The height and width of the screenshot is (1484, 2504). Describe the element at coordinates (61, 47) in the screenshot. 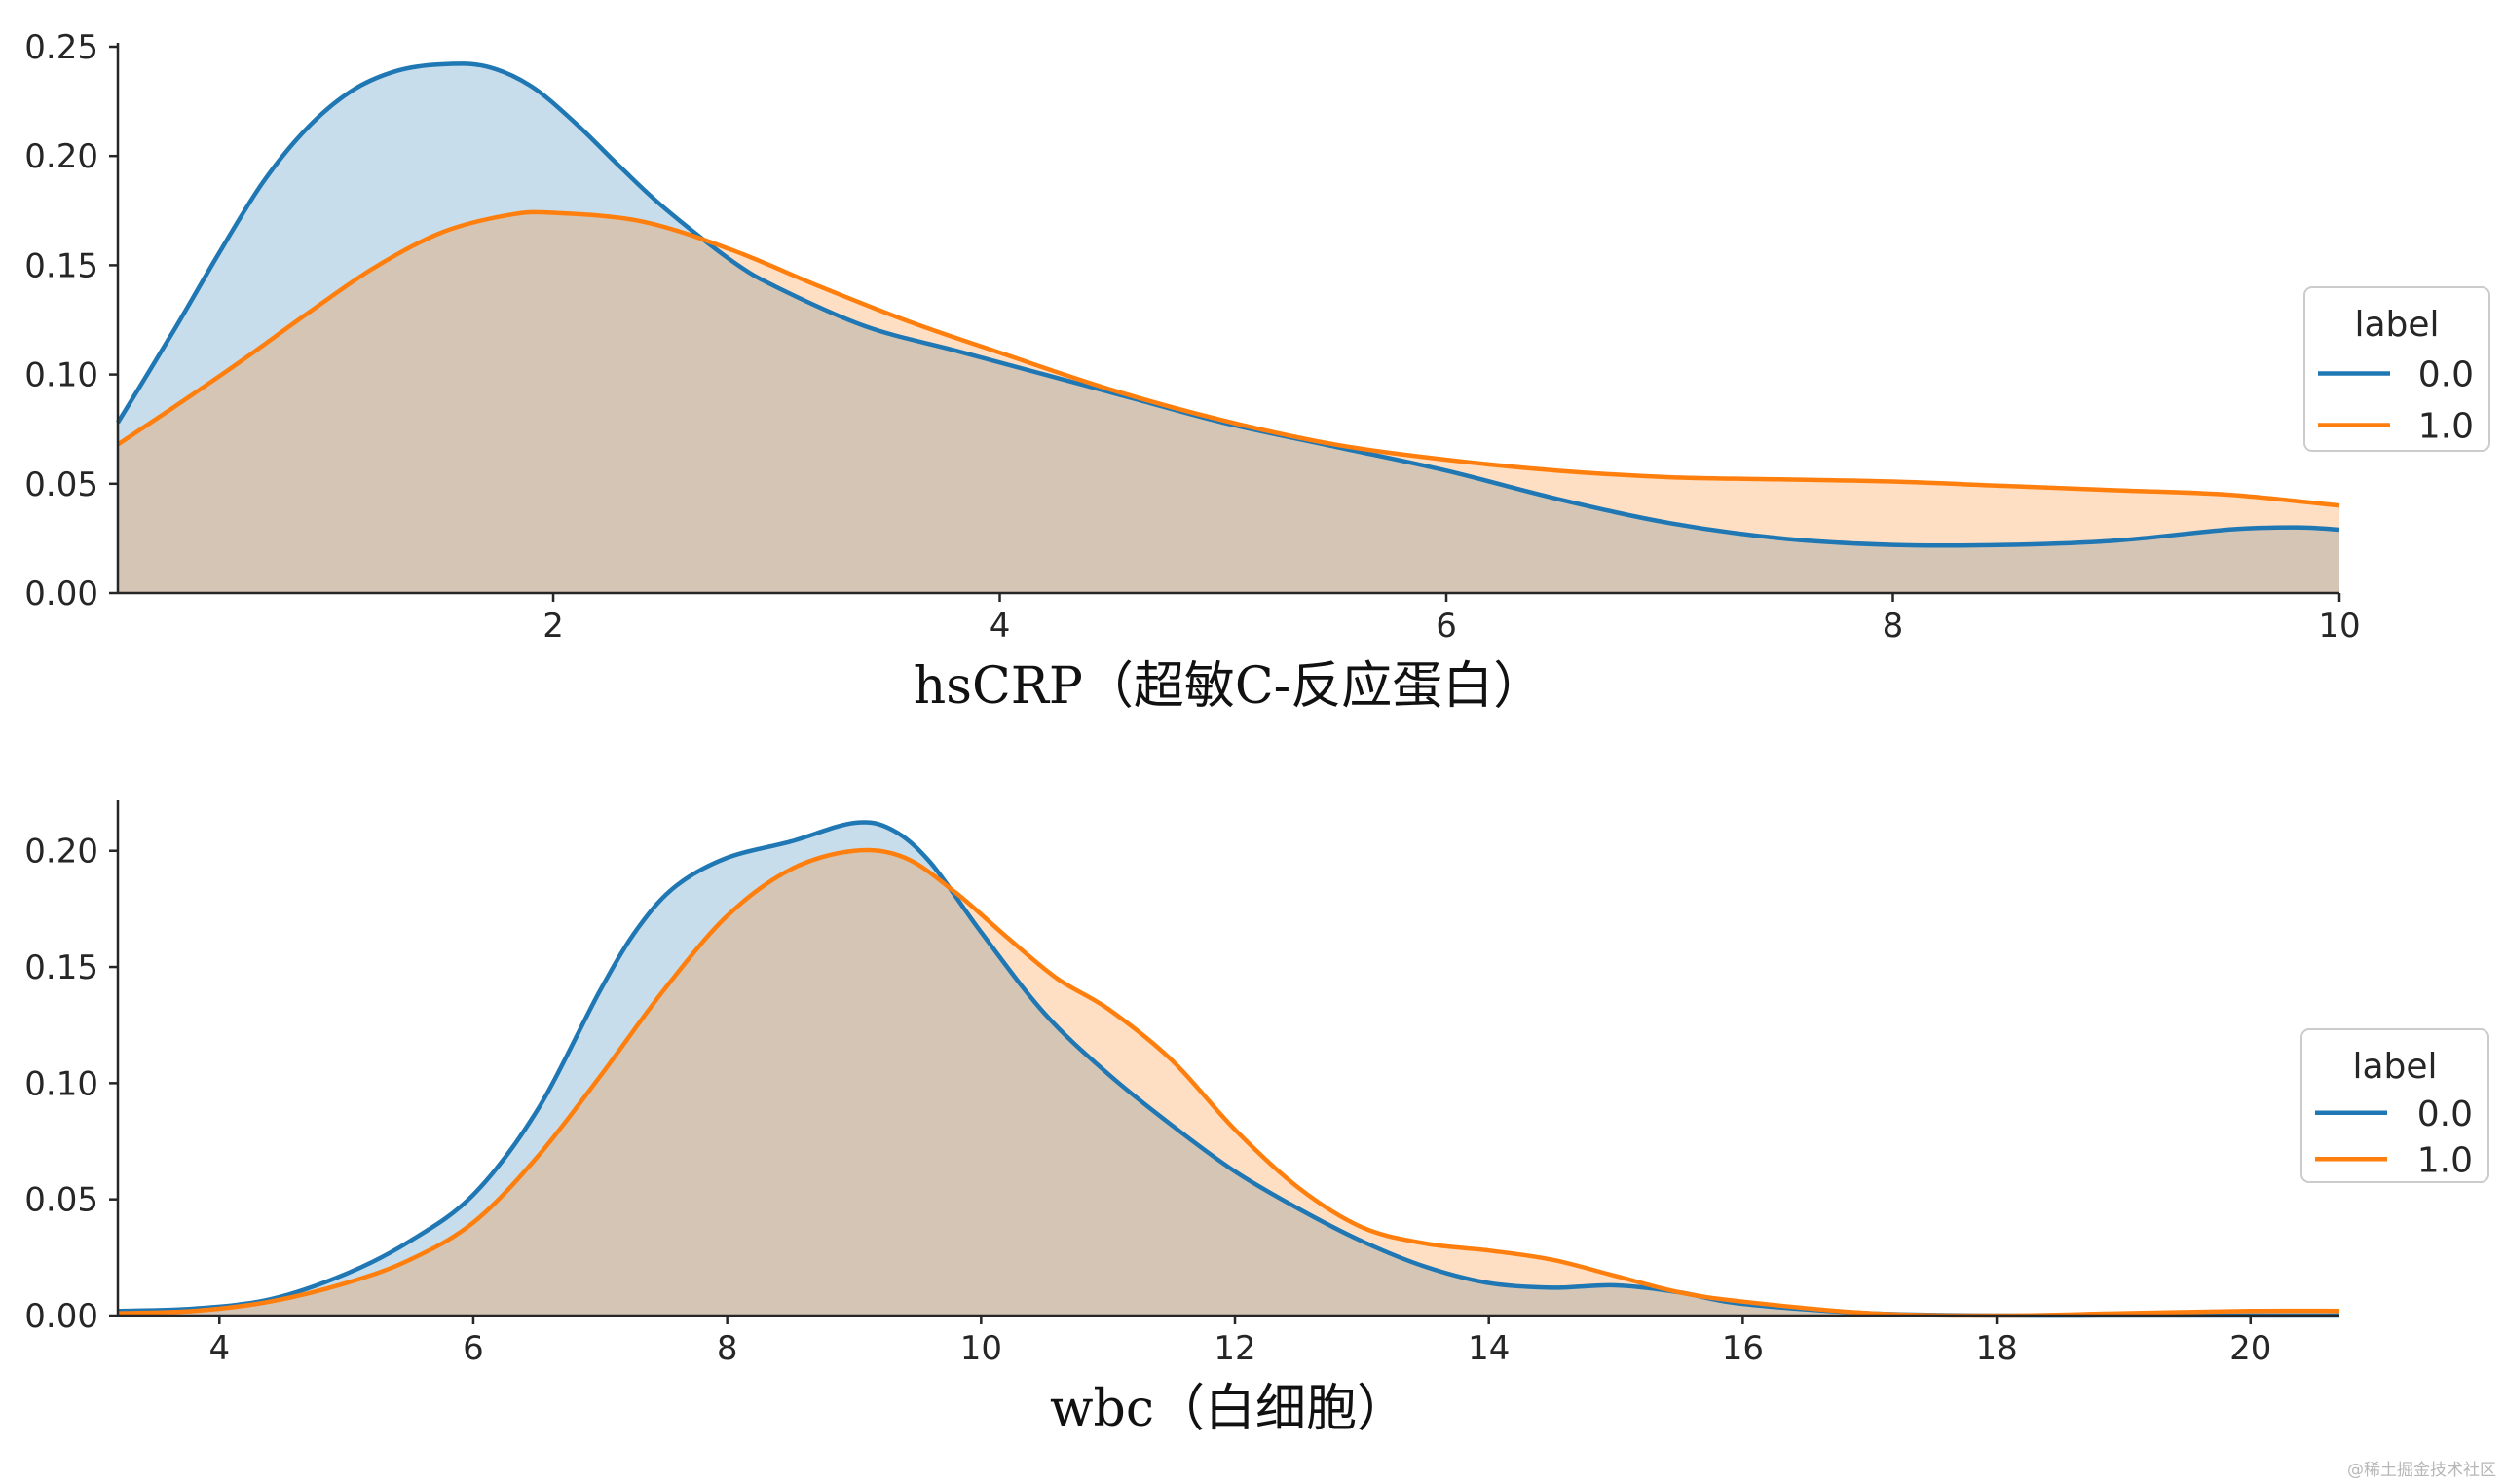

I see `y-tick-label: 0.25` at that location.